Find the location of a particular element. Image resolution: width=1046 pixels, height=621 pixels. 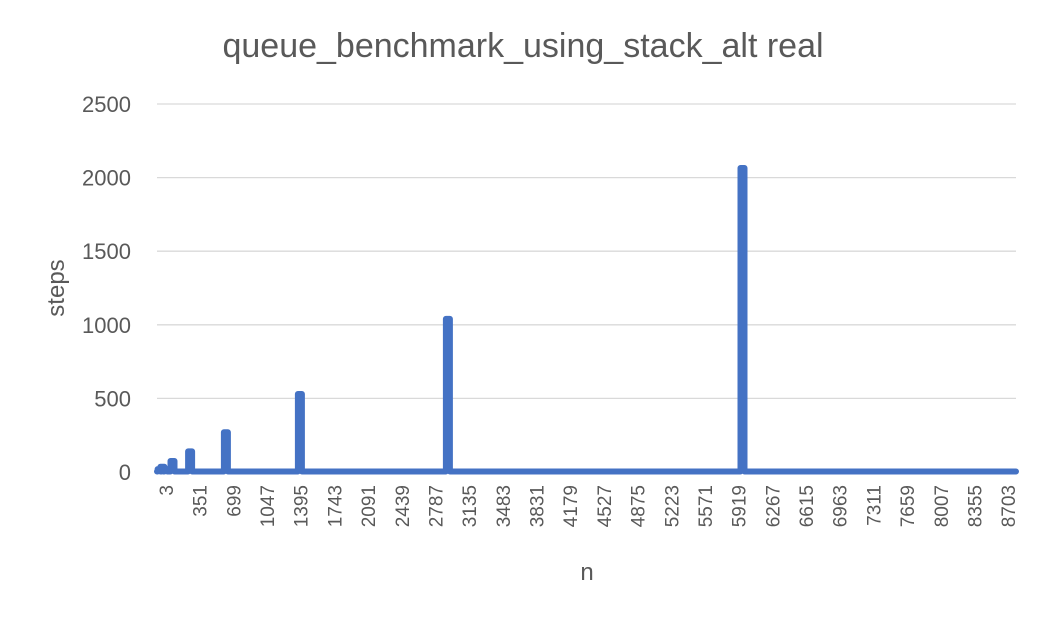

x-tick-label: 3135 is located at coordinates (470, 506).